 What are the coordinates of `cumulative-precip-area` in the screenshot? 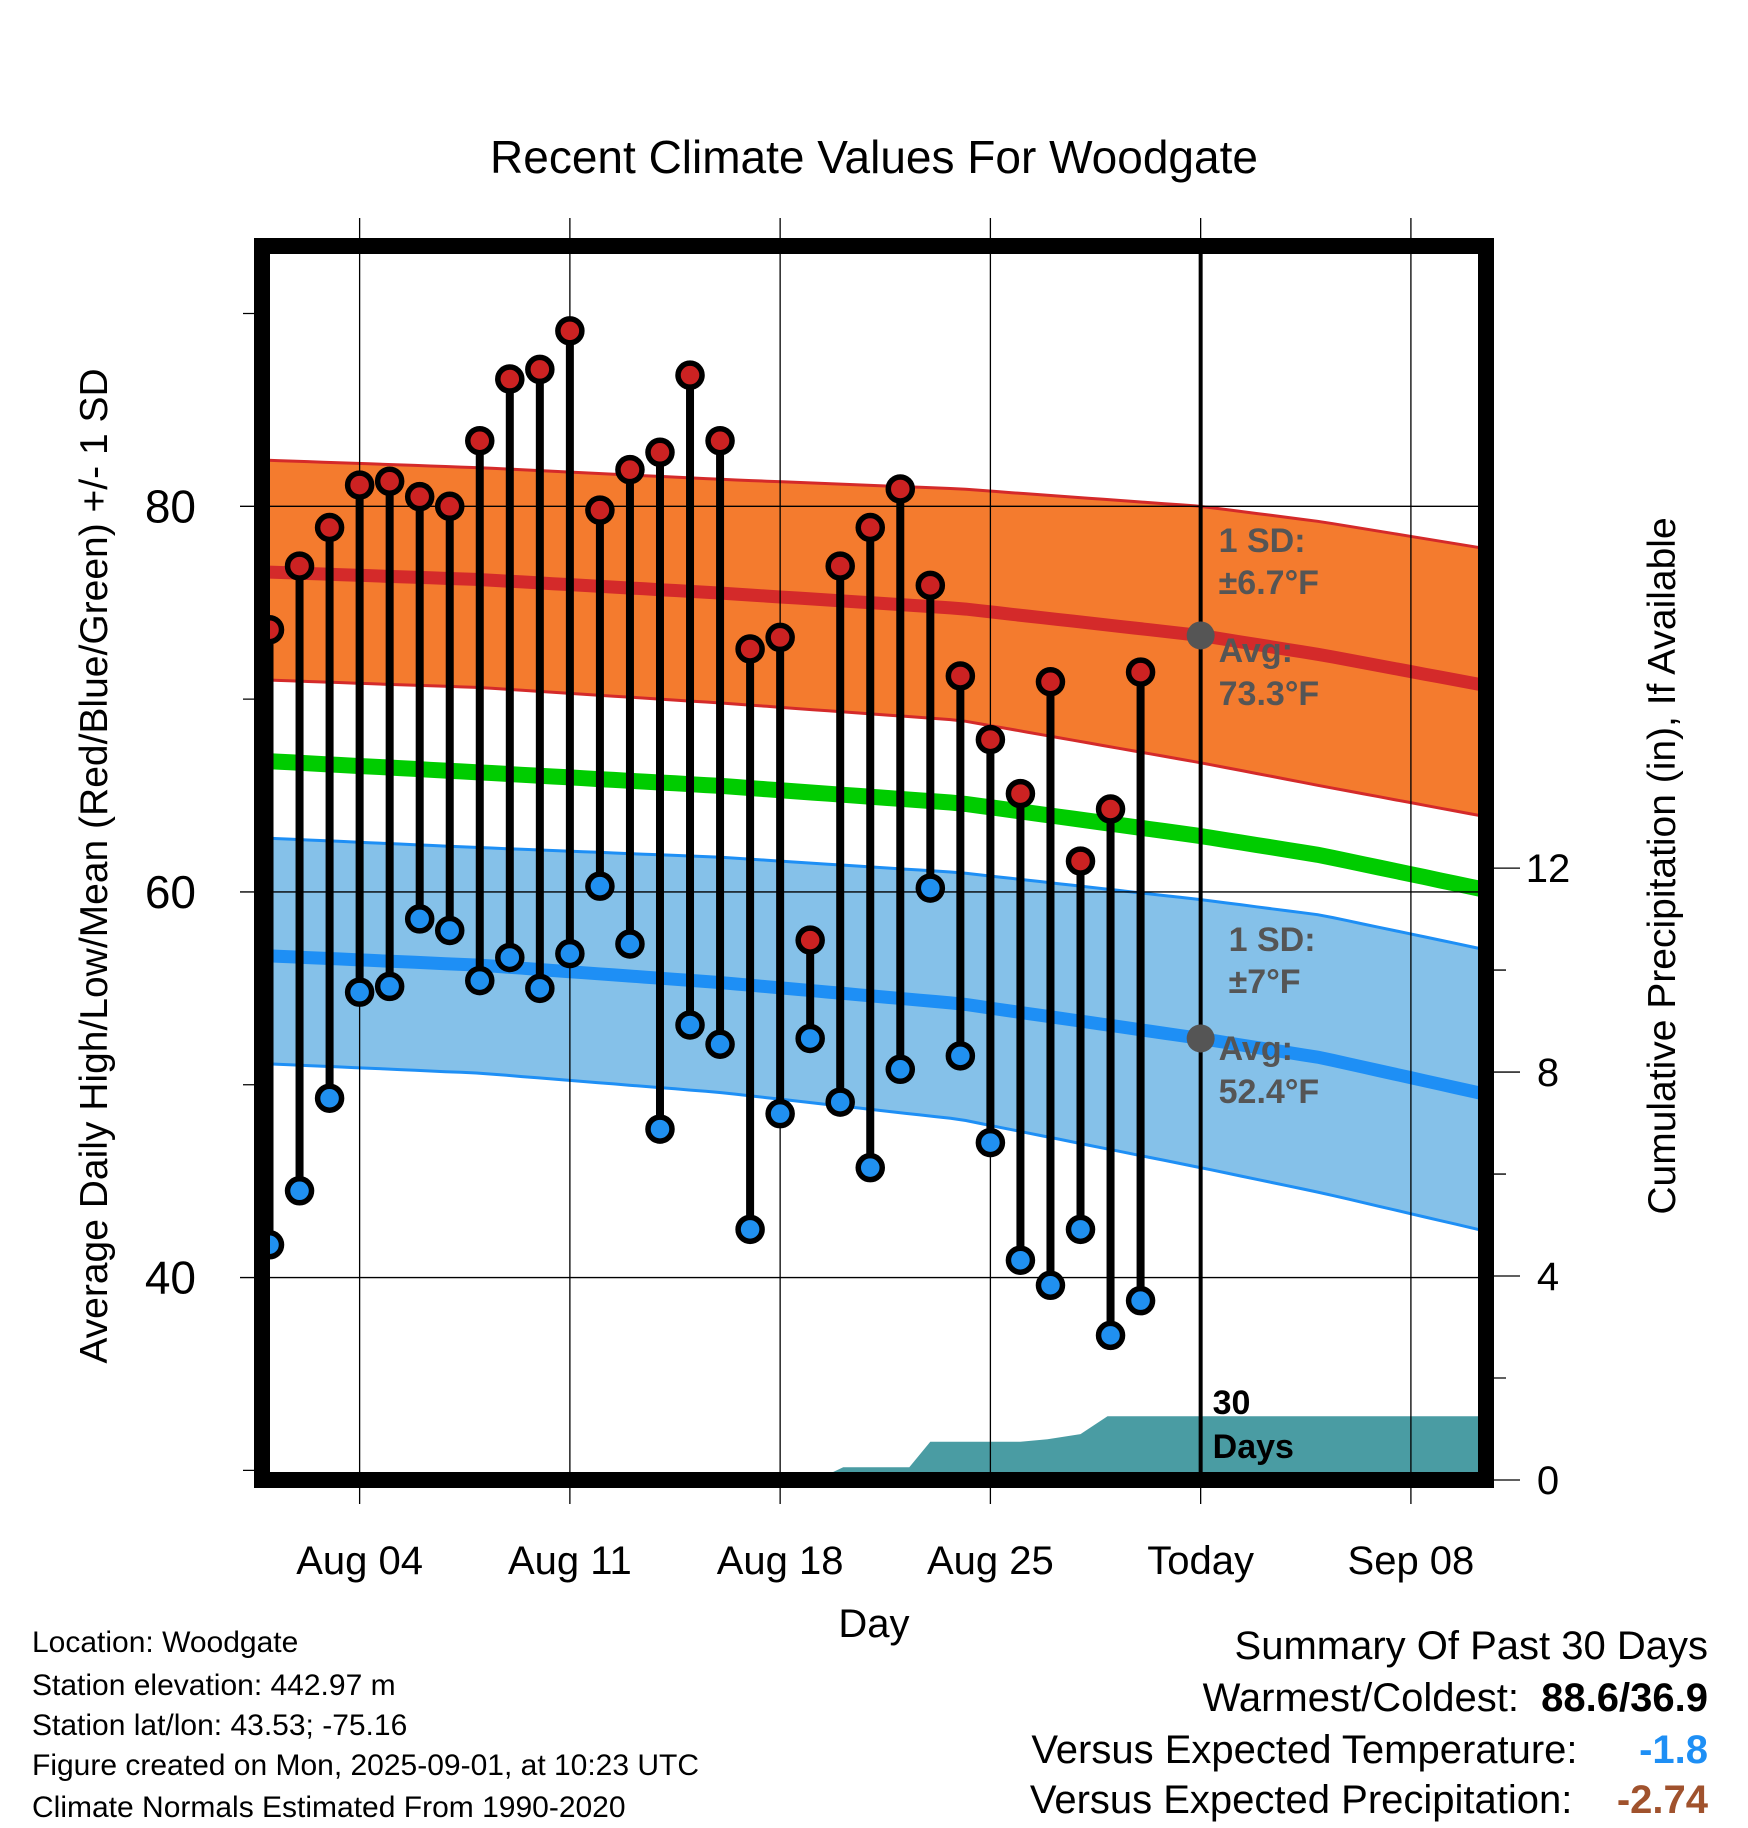 It's located at (874, 1448).